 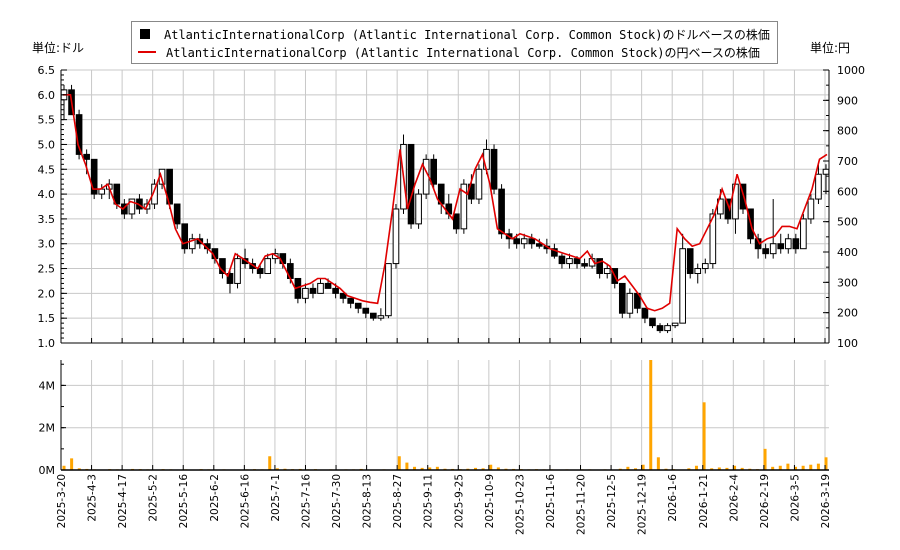 What do you see at coordinates (62, 501) in the screenshot?
I see `svg-text: 2025-3-20` at bounding box center [62, 501].